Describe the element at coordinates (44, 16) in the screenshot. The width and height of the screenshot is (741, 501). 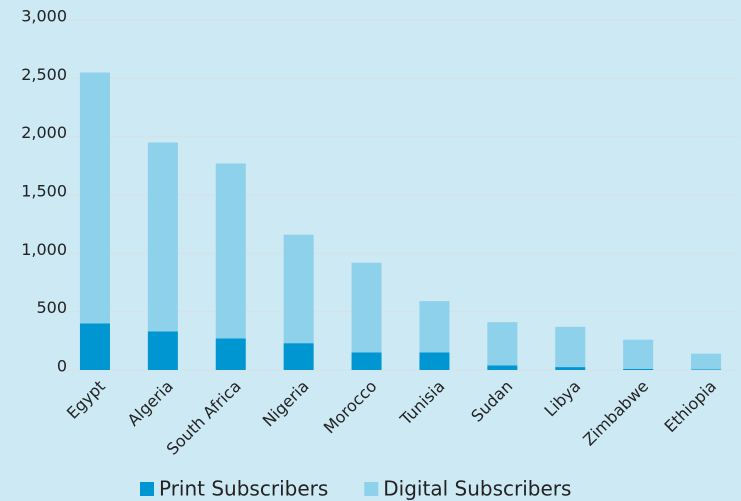
I see `y-tick-label: 3,000` at that location.